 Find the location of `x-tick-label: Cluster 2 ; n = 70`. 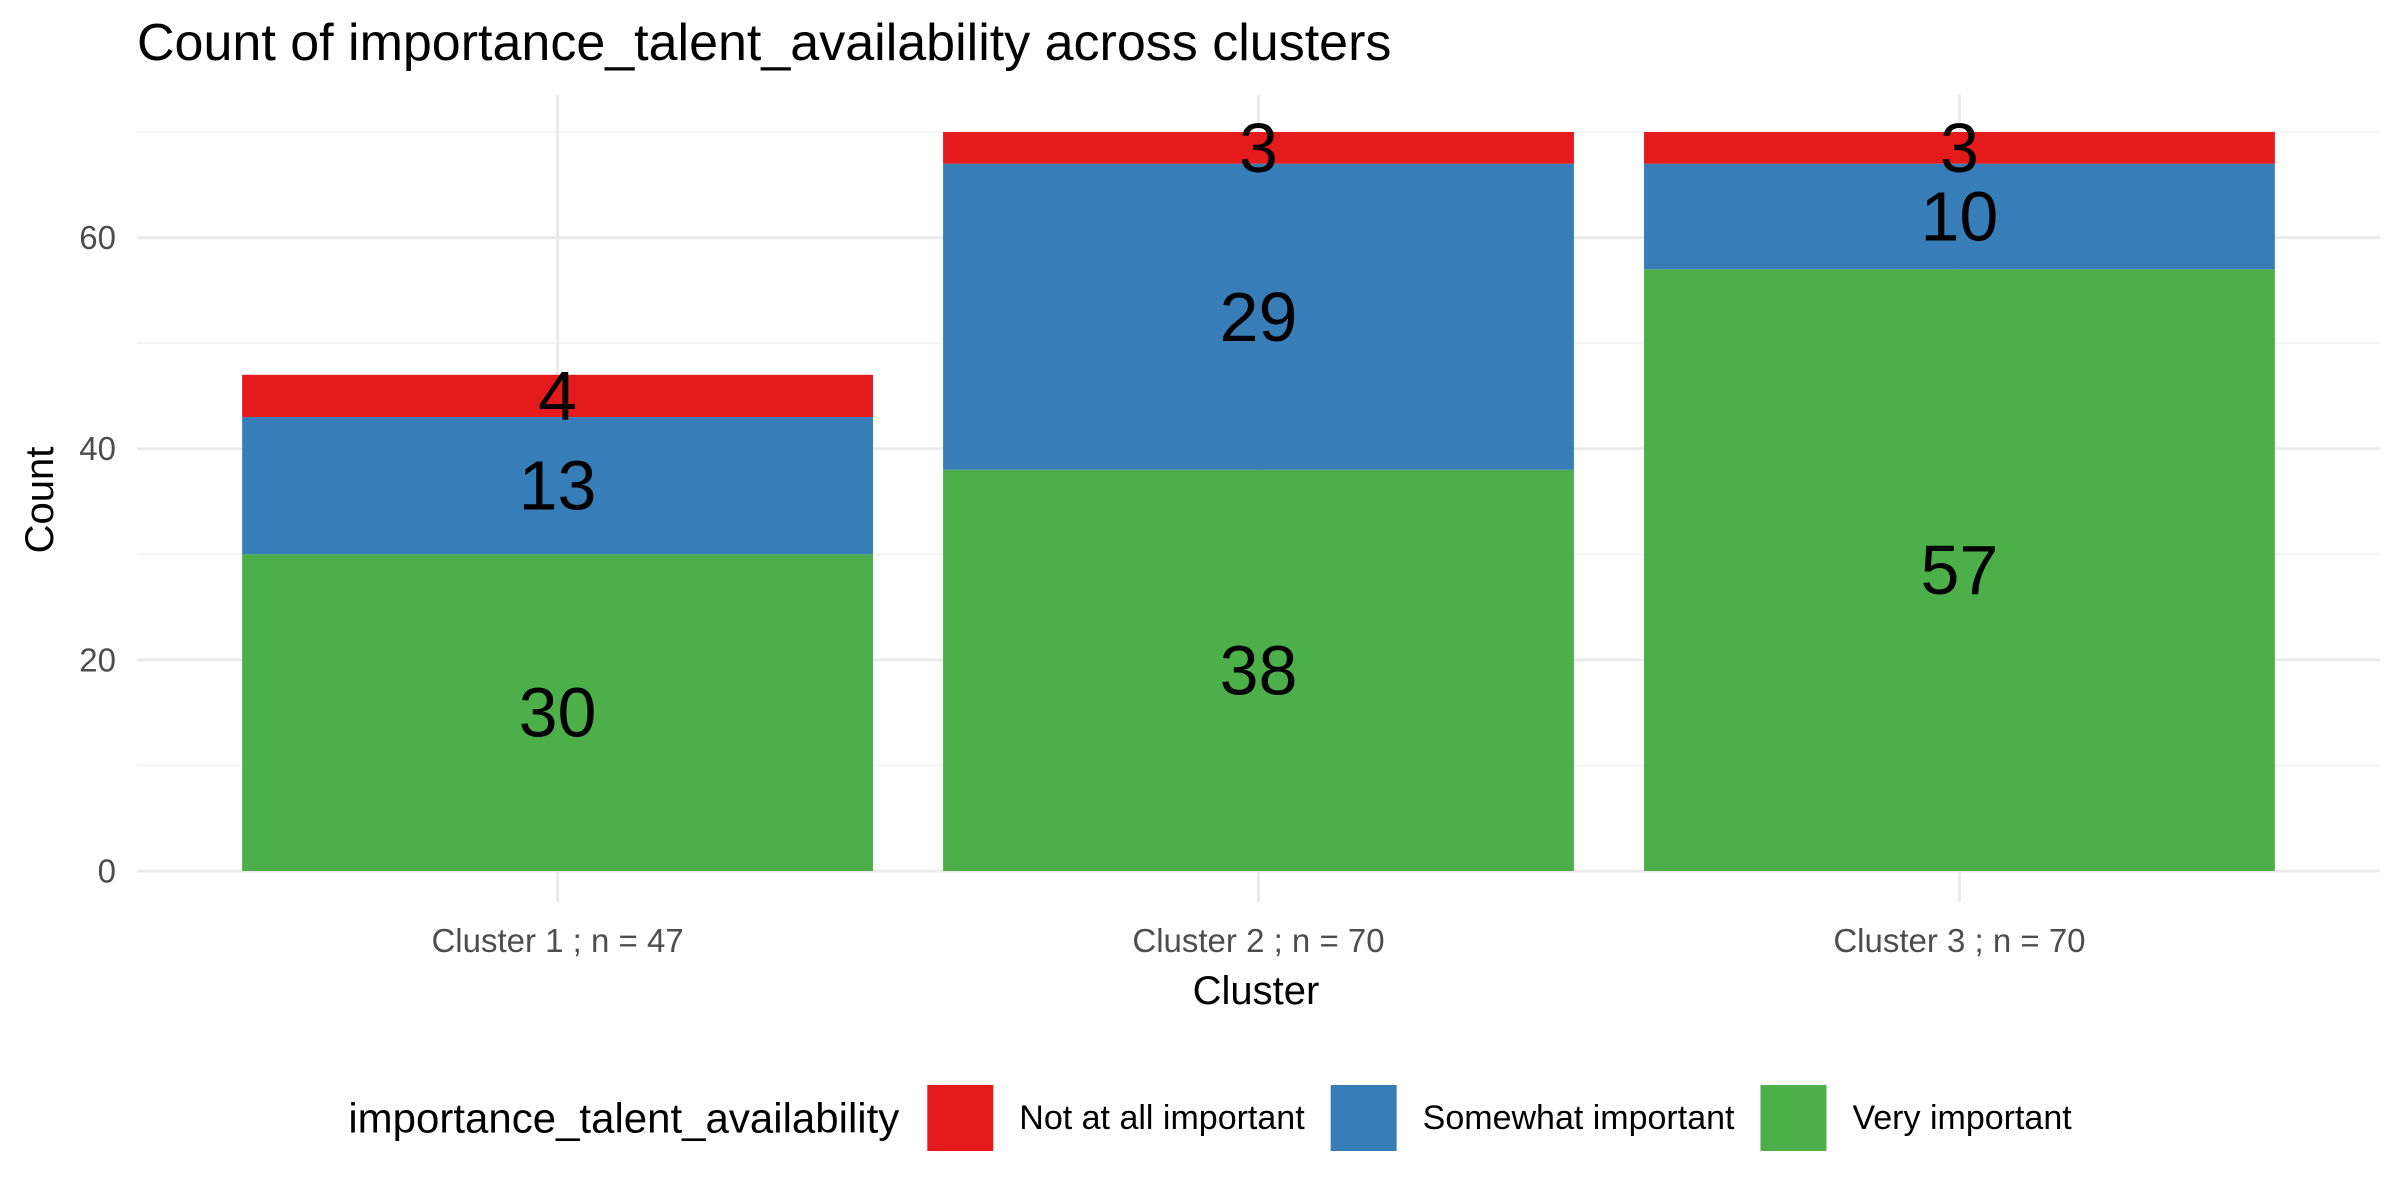

x-tick-label: Cluster 2 ; n = 70 is located at coordinates (1258, 940).